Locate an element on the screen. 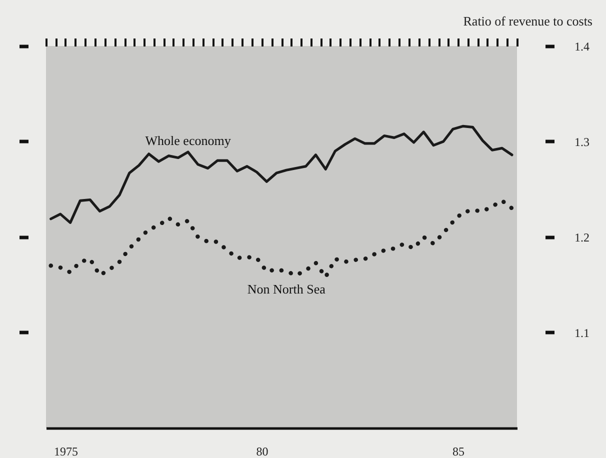  y-axis-title: Ratio of revenue to costs is located at coordinates (527, 21).